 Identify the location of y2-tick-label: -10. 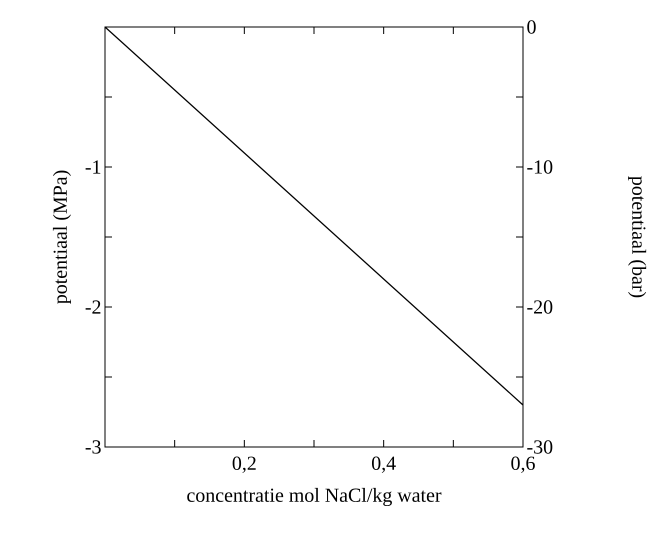
(539, 167).